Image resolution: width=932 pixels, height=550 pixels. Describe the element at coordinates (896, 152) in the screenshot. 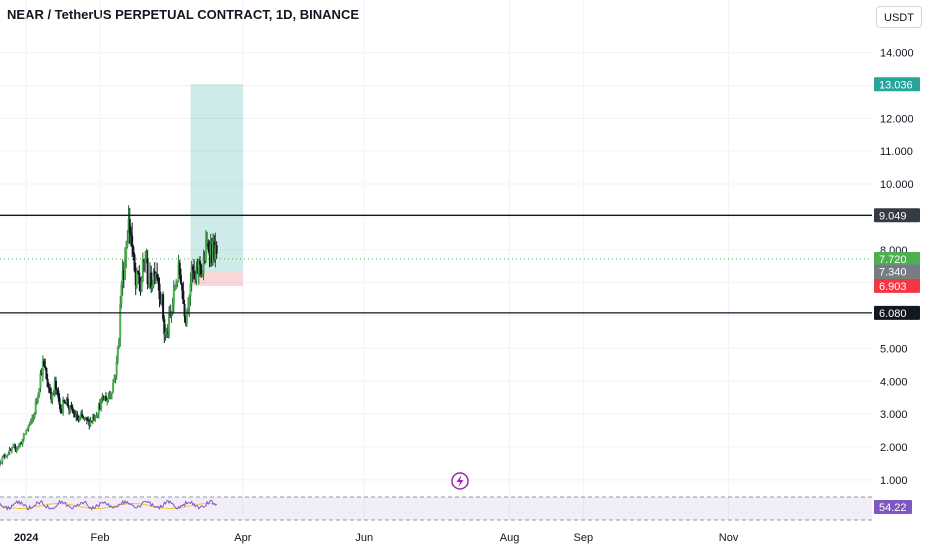

I see `price-tick: 11.000` at that location.